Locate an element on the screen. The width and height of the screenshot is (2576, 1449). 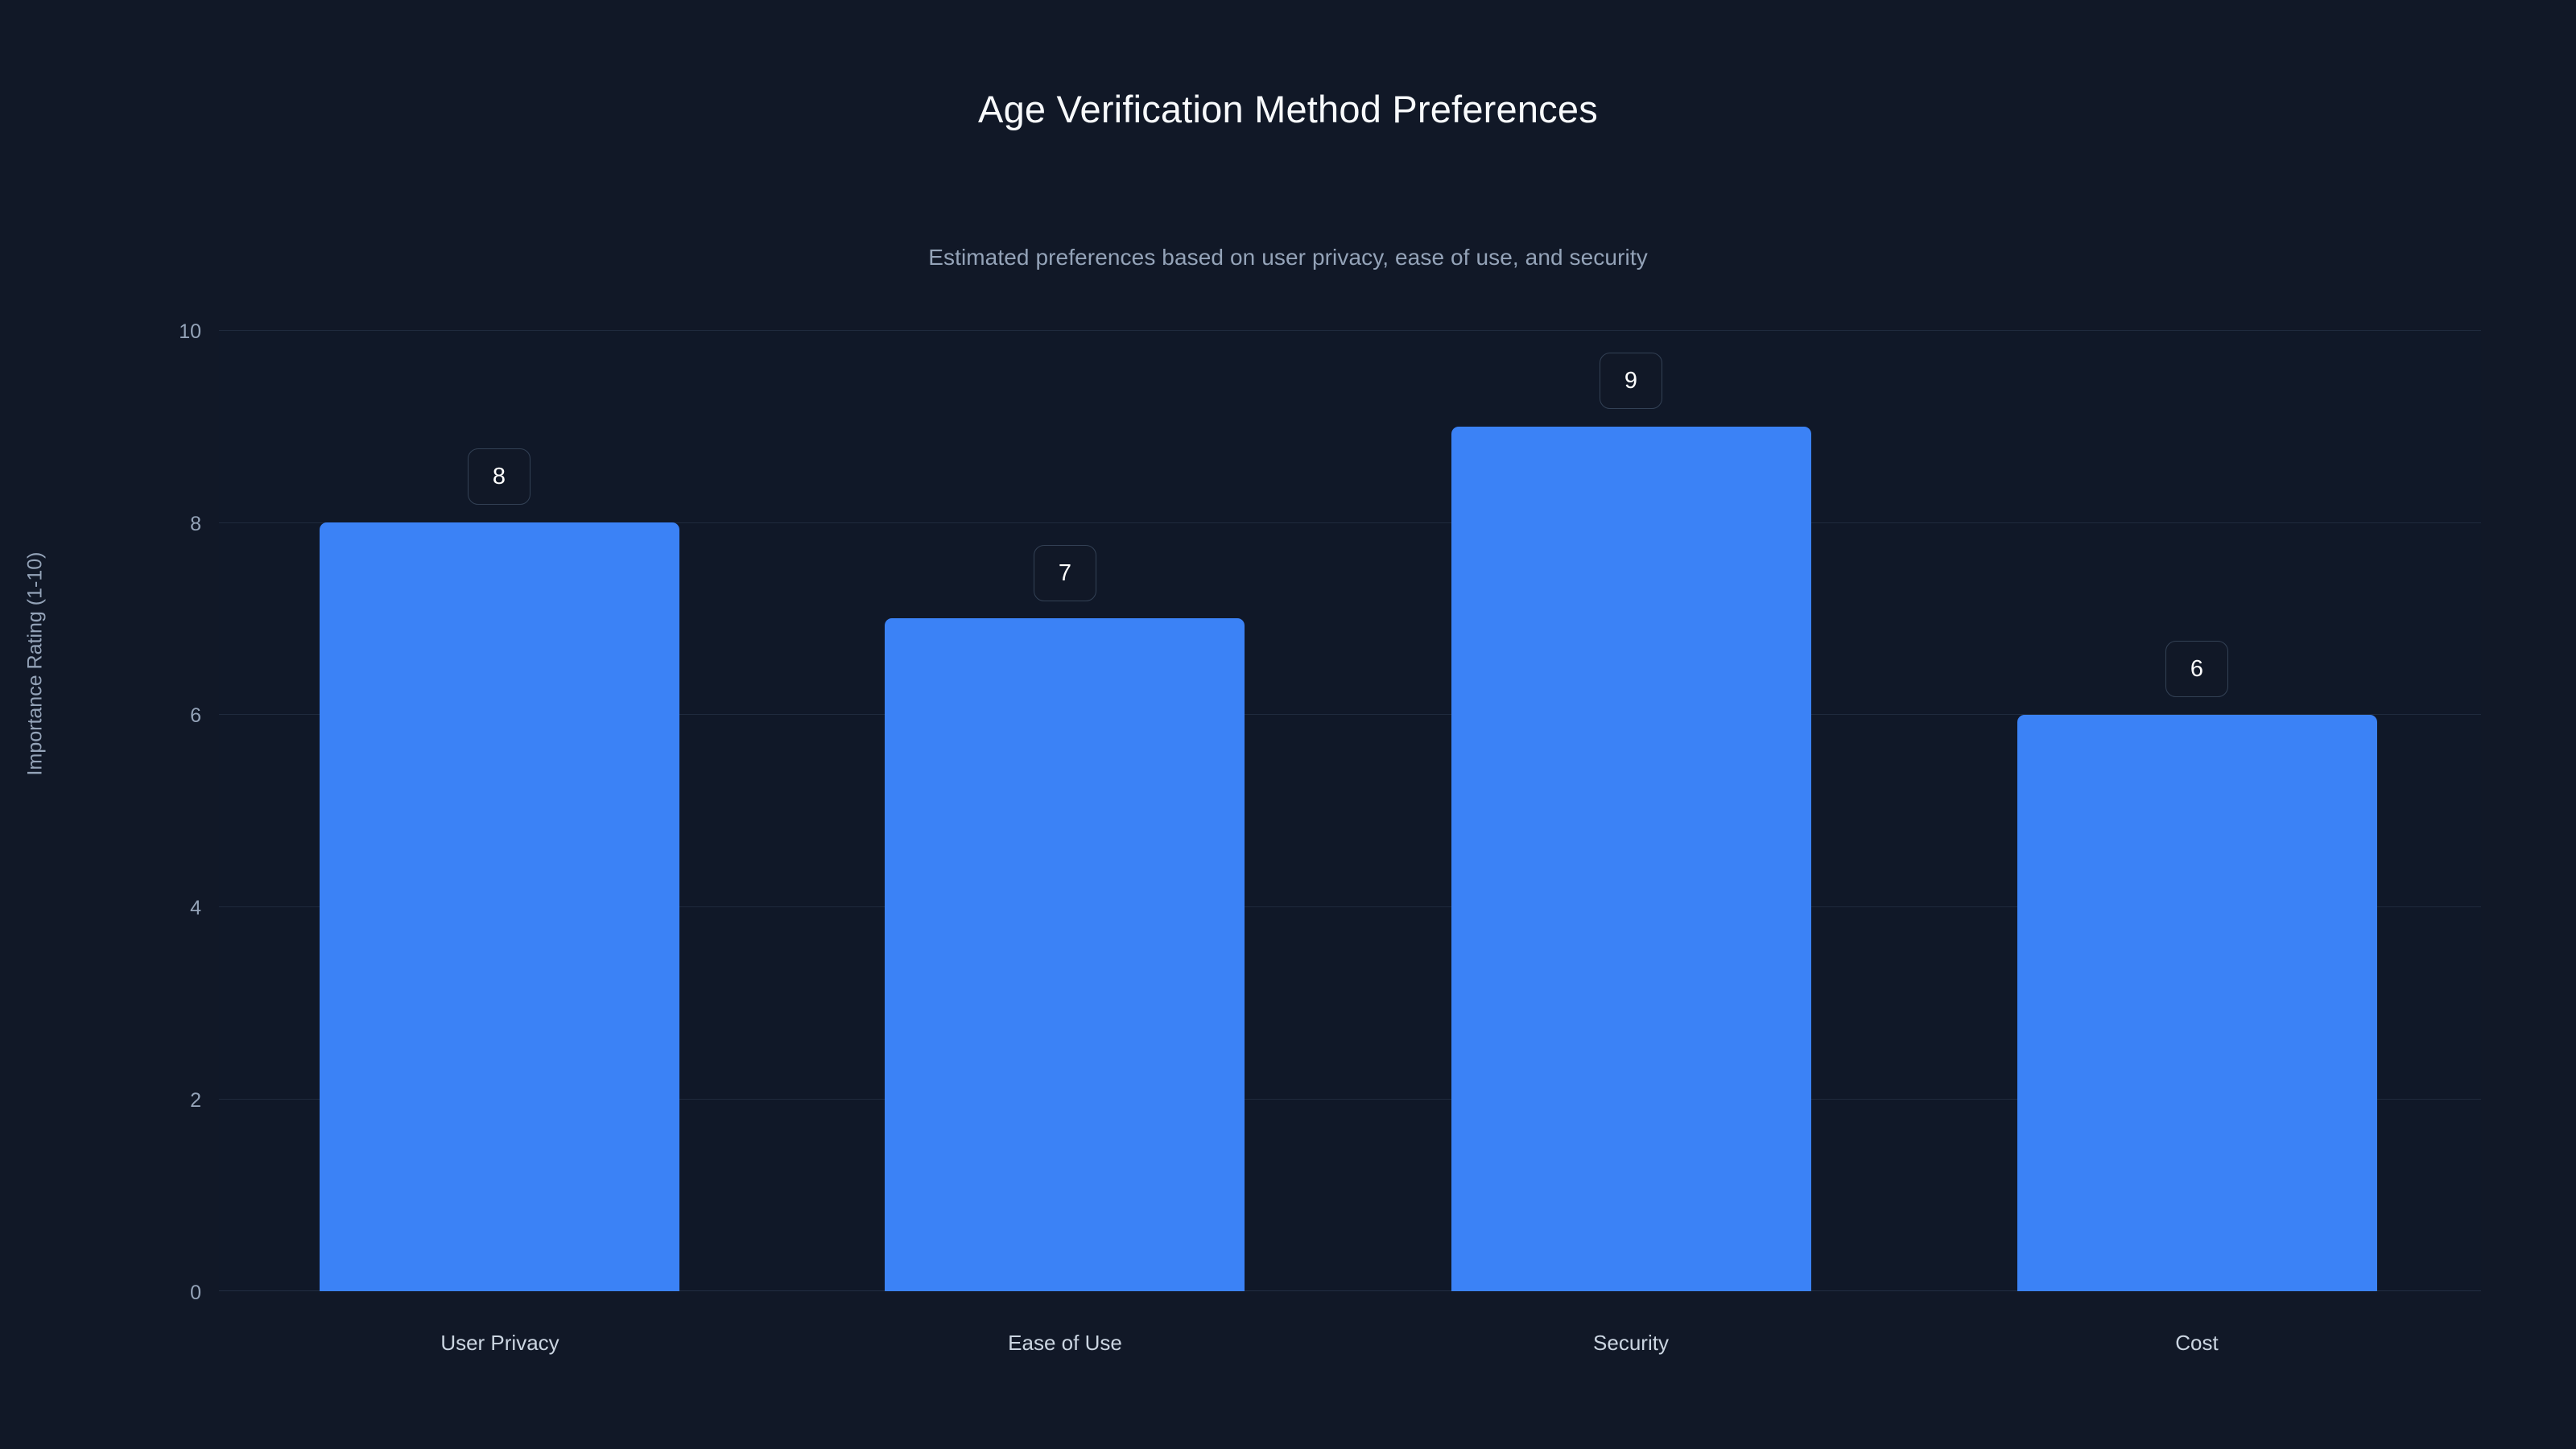
x-tick-label-cost: Cost is located at coordinates (2197, 1343).